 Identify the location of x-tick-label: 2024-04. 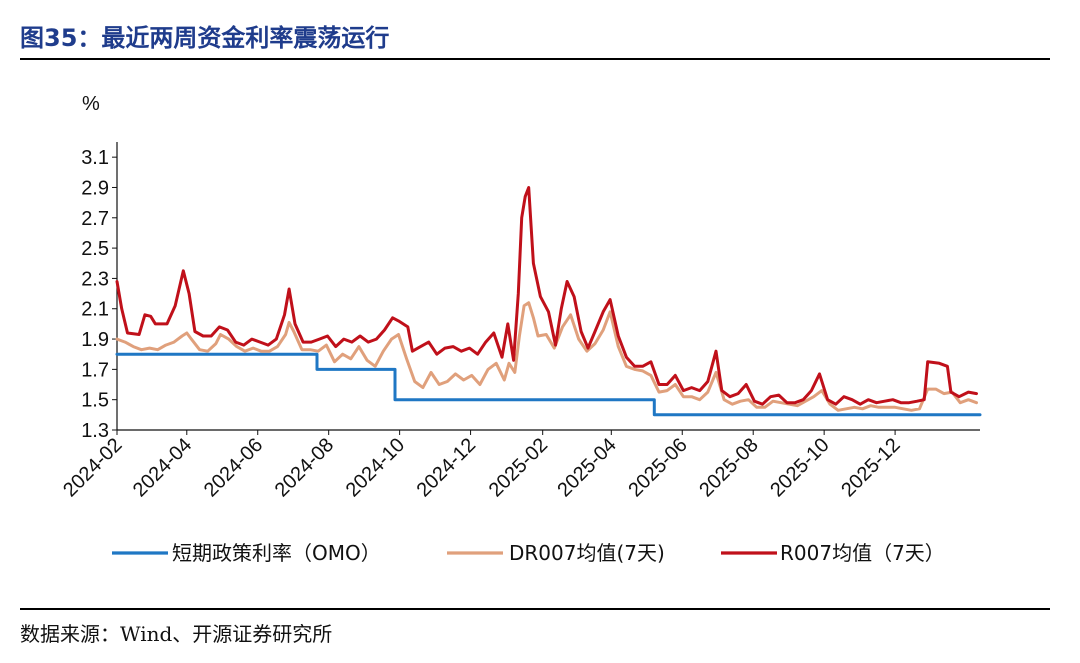
(162, 467).